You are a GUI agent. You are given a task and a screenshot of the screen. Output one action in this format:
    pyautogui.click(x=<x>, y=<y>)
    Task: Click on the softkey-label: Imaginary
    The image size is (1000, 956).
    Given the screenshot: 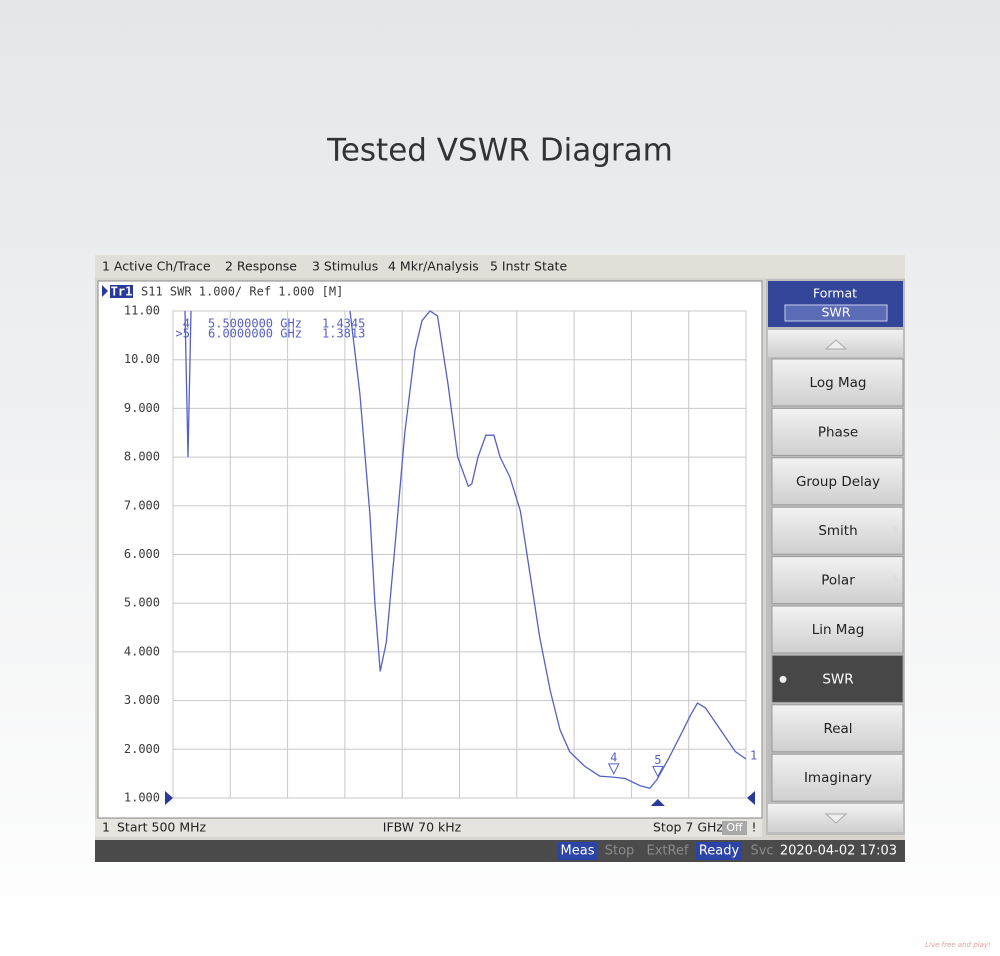 What is the action you would take?
    pyautogui.click(x=838, y=778)
    